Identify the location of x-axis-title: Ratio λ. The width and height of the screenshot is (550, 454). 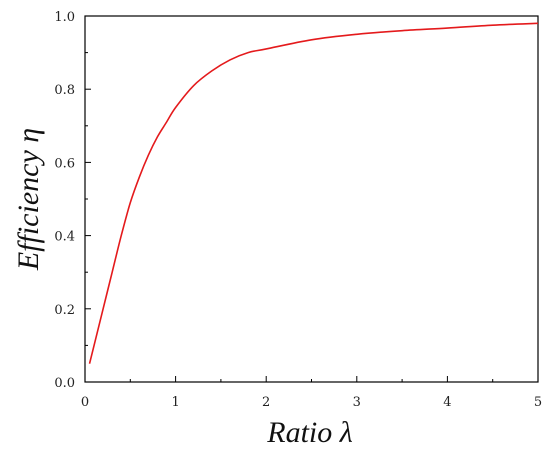
(309, 432).